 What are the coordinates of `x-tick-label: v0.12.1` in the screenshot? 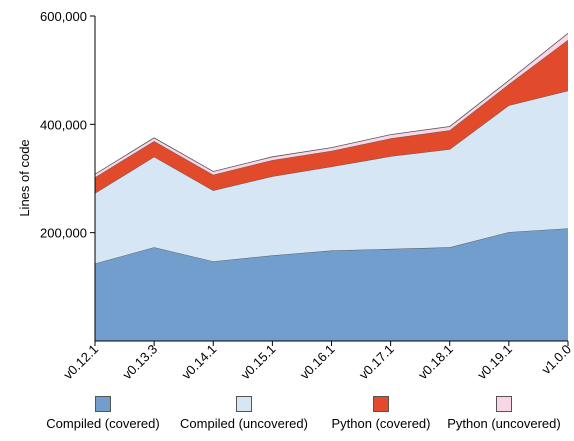 It's located at (80, 362).